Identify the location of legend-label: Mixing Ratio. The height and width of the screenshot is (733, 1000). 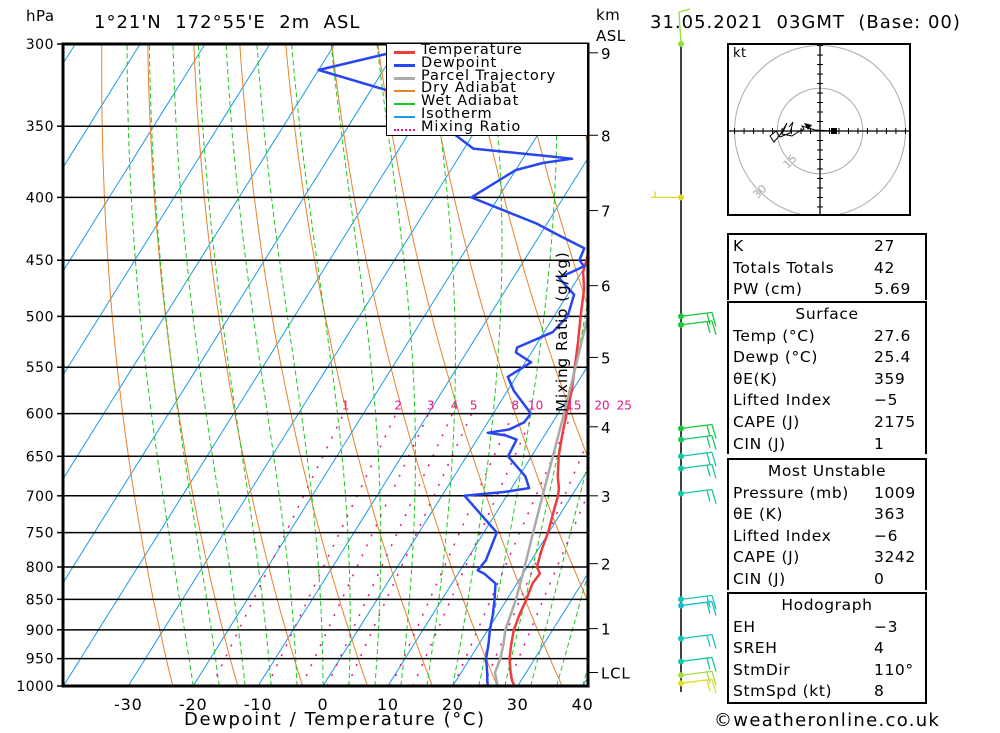
(471, 126).